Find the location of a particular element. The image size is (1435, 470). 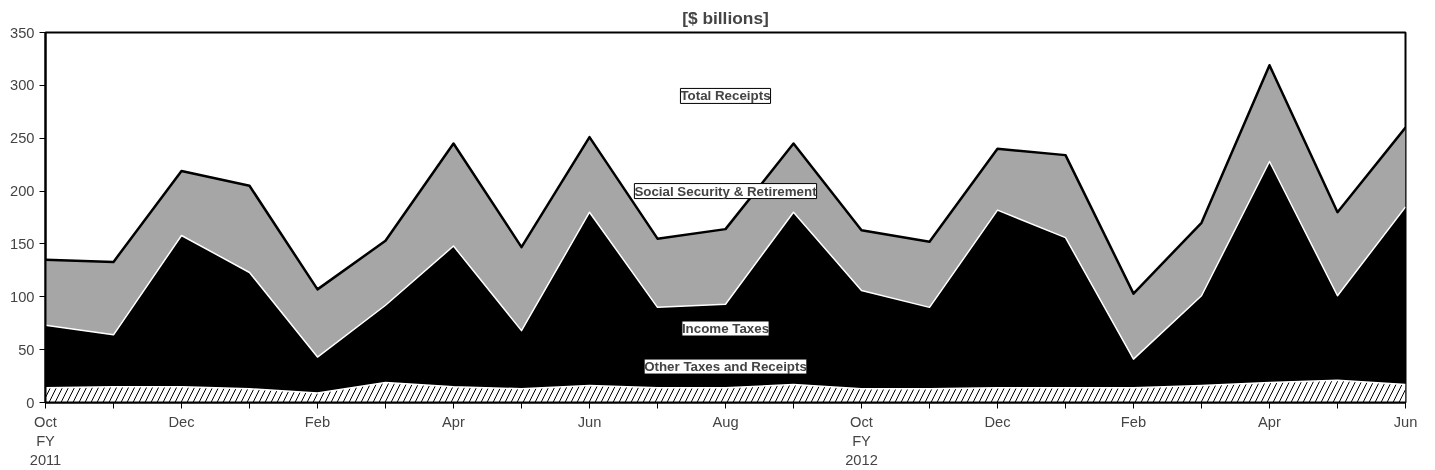

x-tick-label: Oct FY 2011 is located at coordinates (45, 440).